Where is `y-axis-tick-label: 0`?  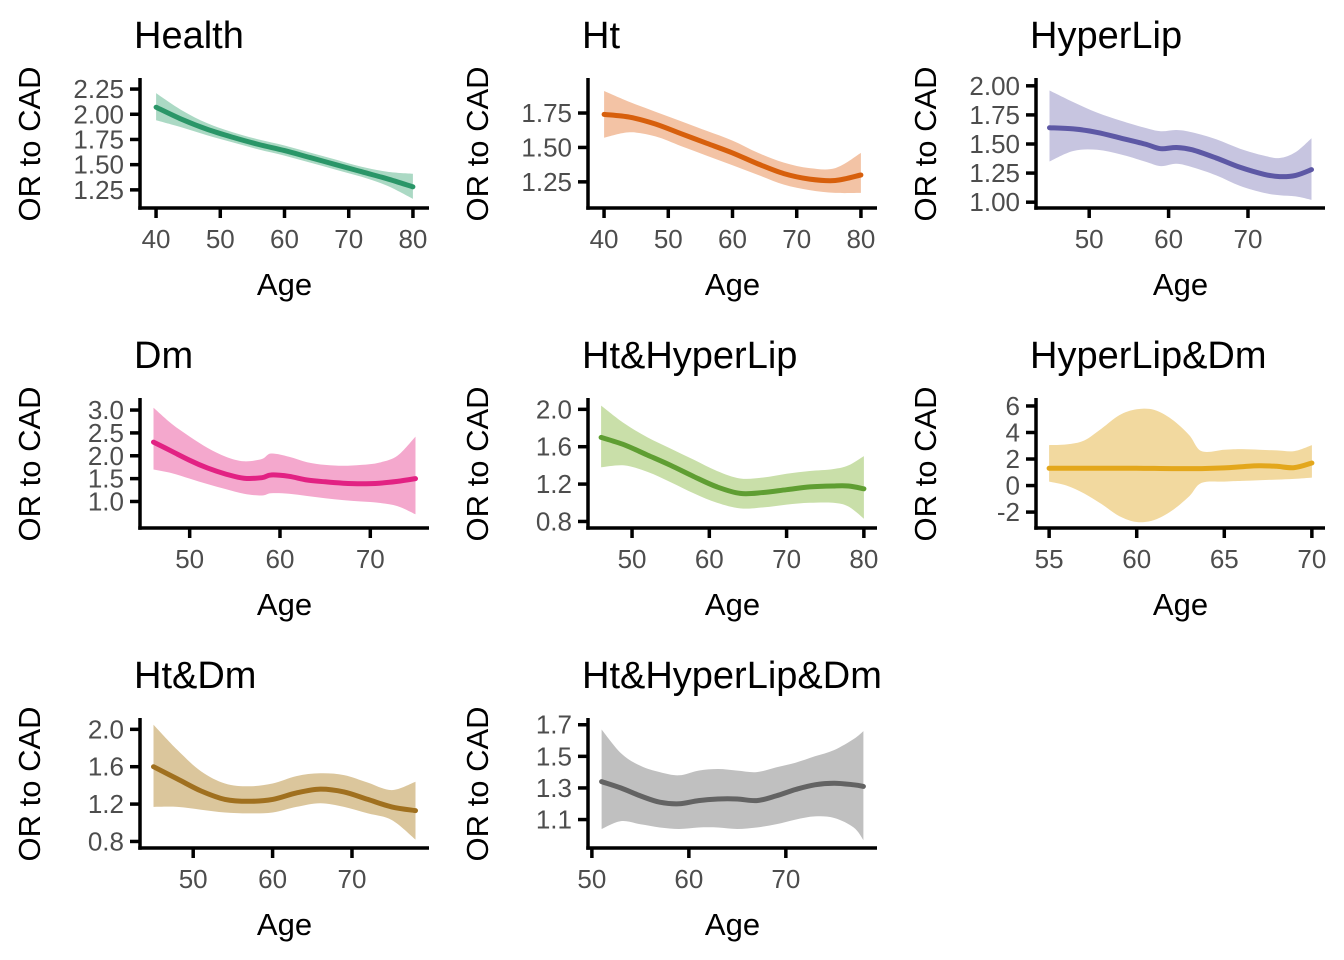
y-axis-tick-label: 0 is located at coordinates (1013, 486).